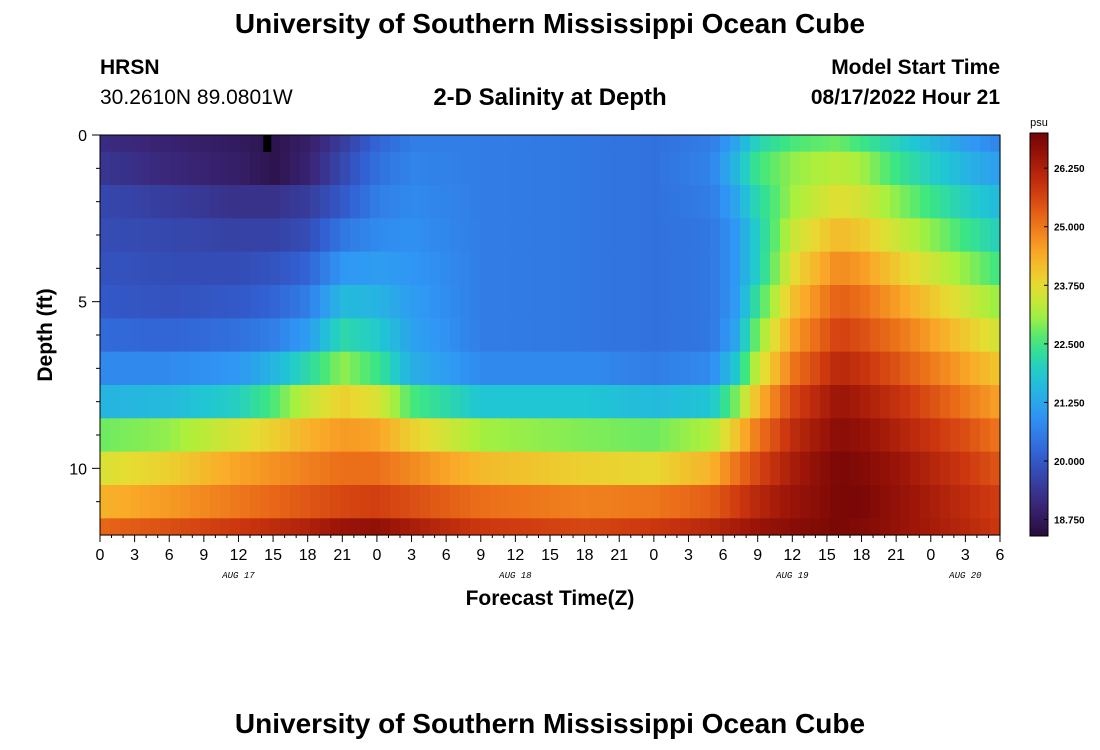 The width and height of the screenshot is (1100, 750). Describe the element at coordinates (896, 555) in the screenshot. I see `x-tick-label: 21` at that location.